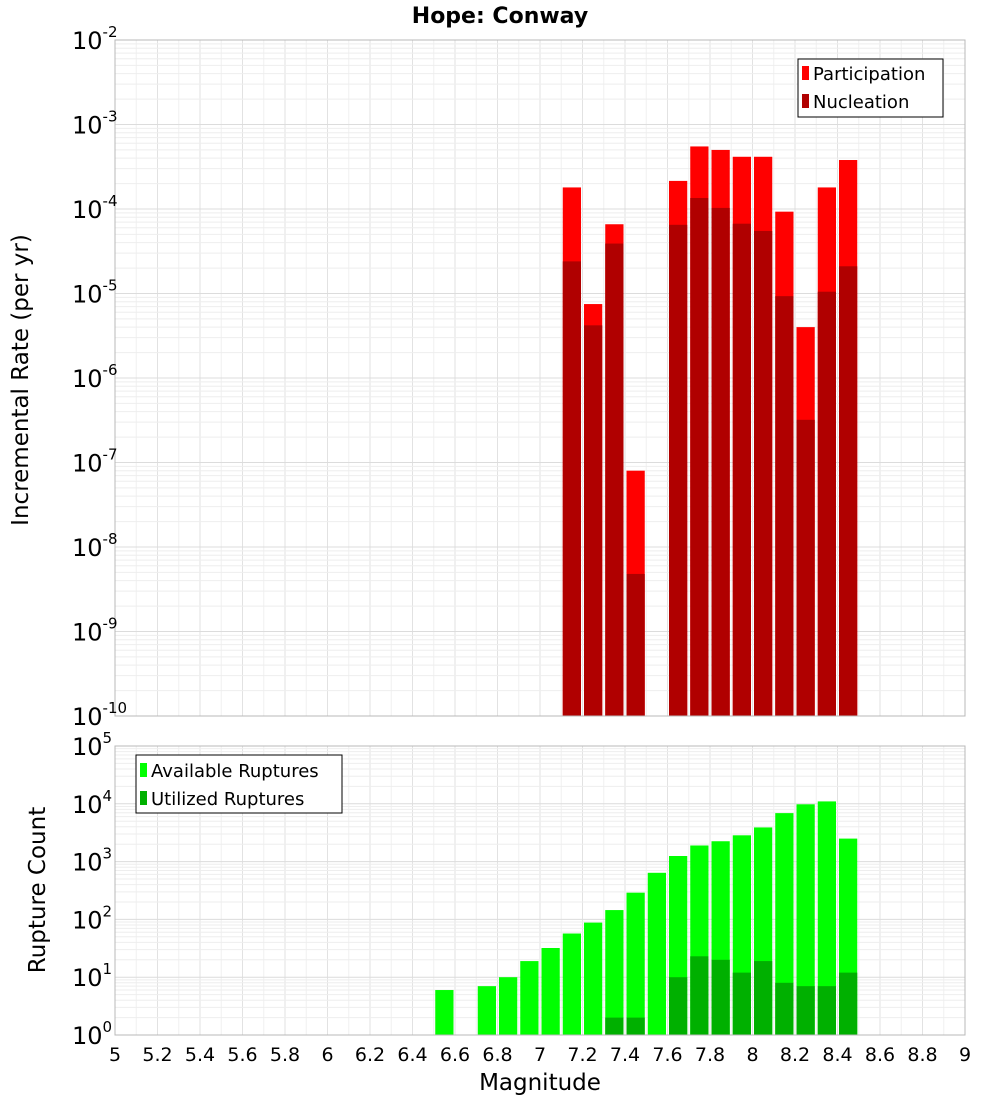 Image resolution: width=1000 pixels, height=1104 pixels. What do you see at coordinates (95, 208) in the screenshot?
I see `y-tick-label: 10⁻⁴` at bounding box center [95, 208].